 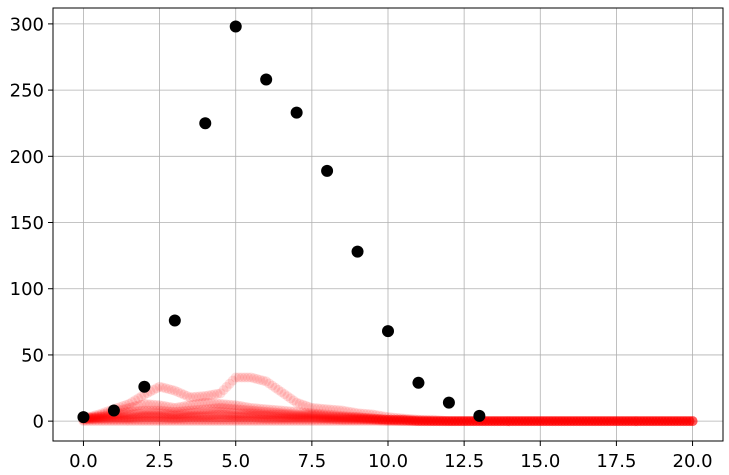 I want to click on y-tick-label: 0, so click(x=38, y=422).